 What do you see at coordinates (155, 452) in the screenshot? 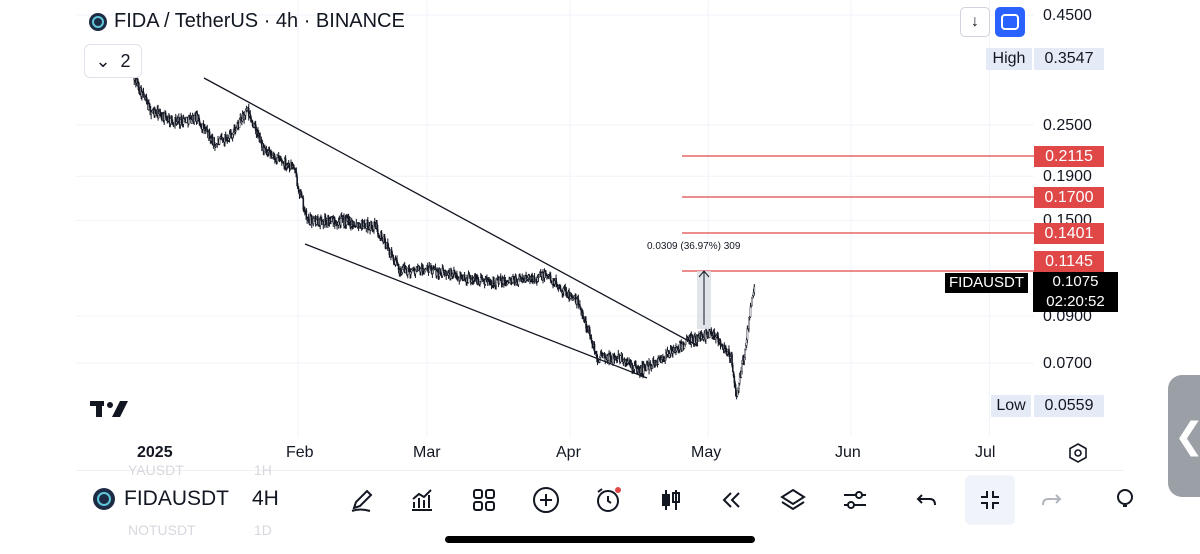
I see `x-tick-label: 2025` at bounding box center [155, 452].